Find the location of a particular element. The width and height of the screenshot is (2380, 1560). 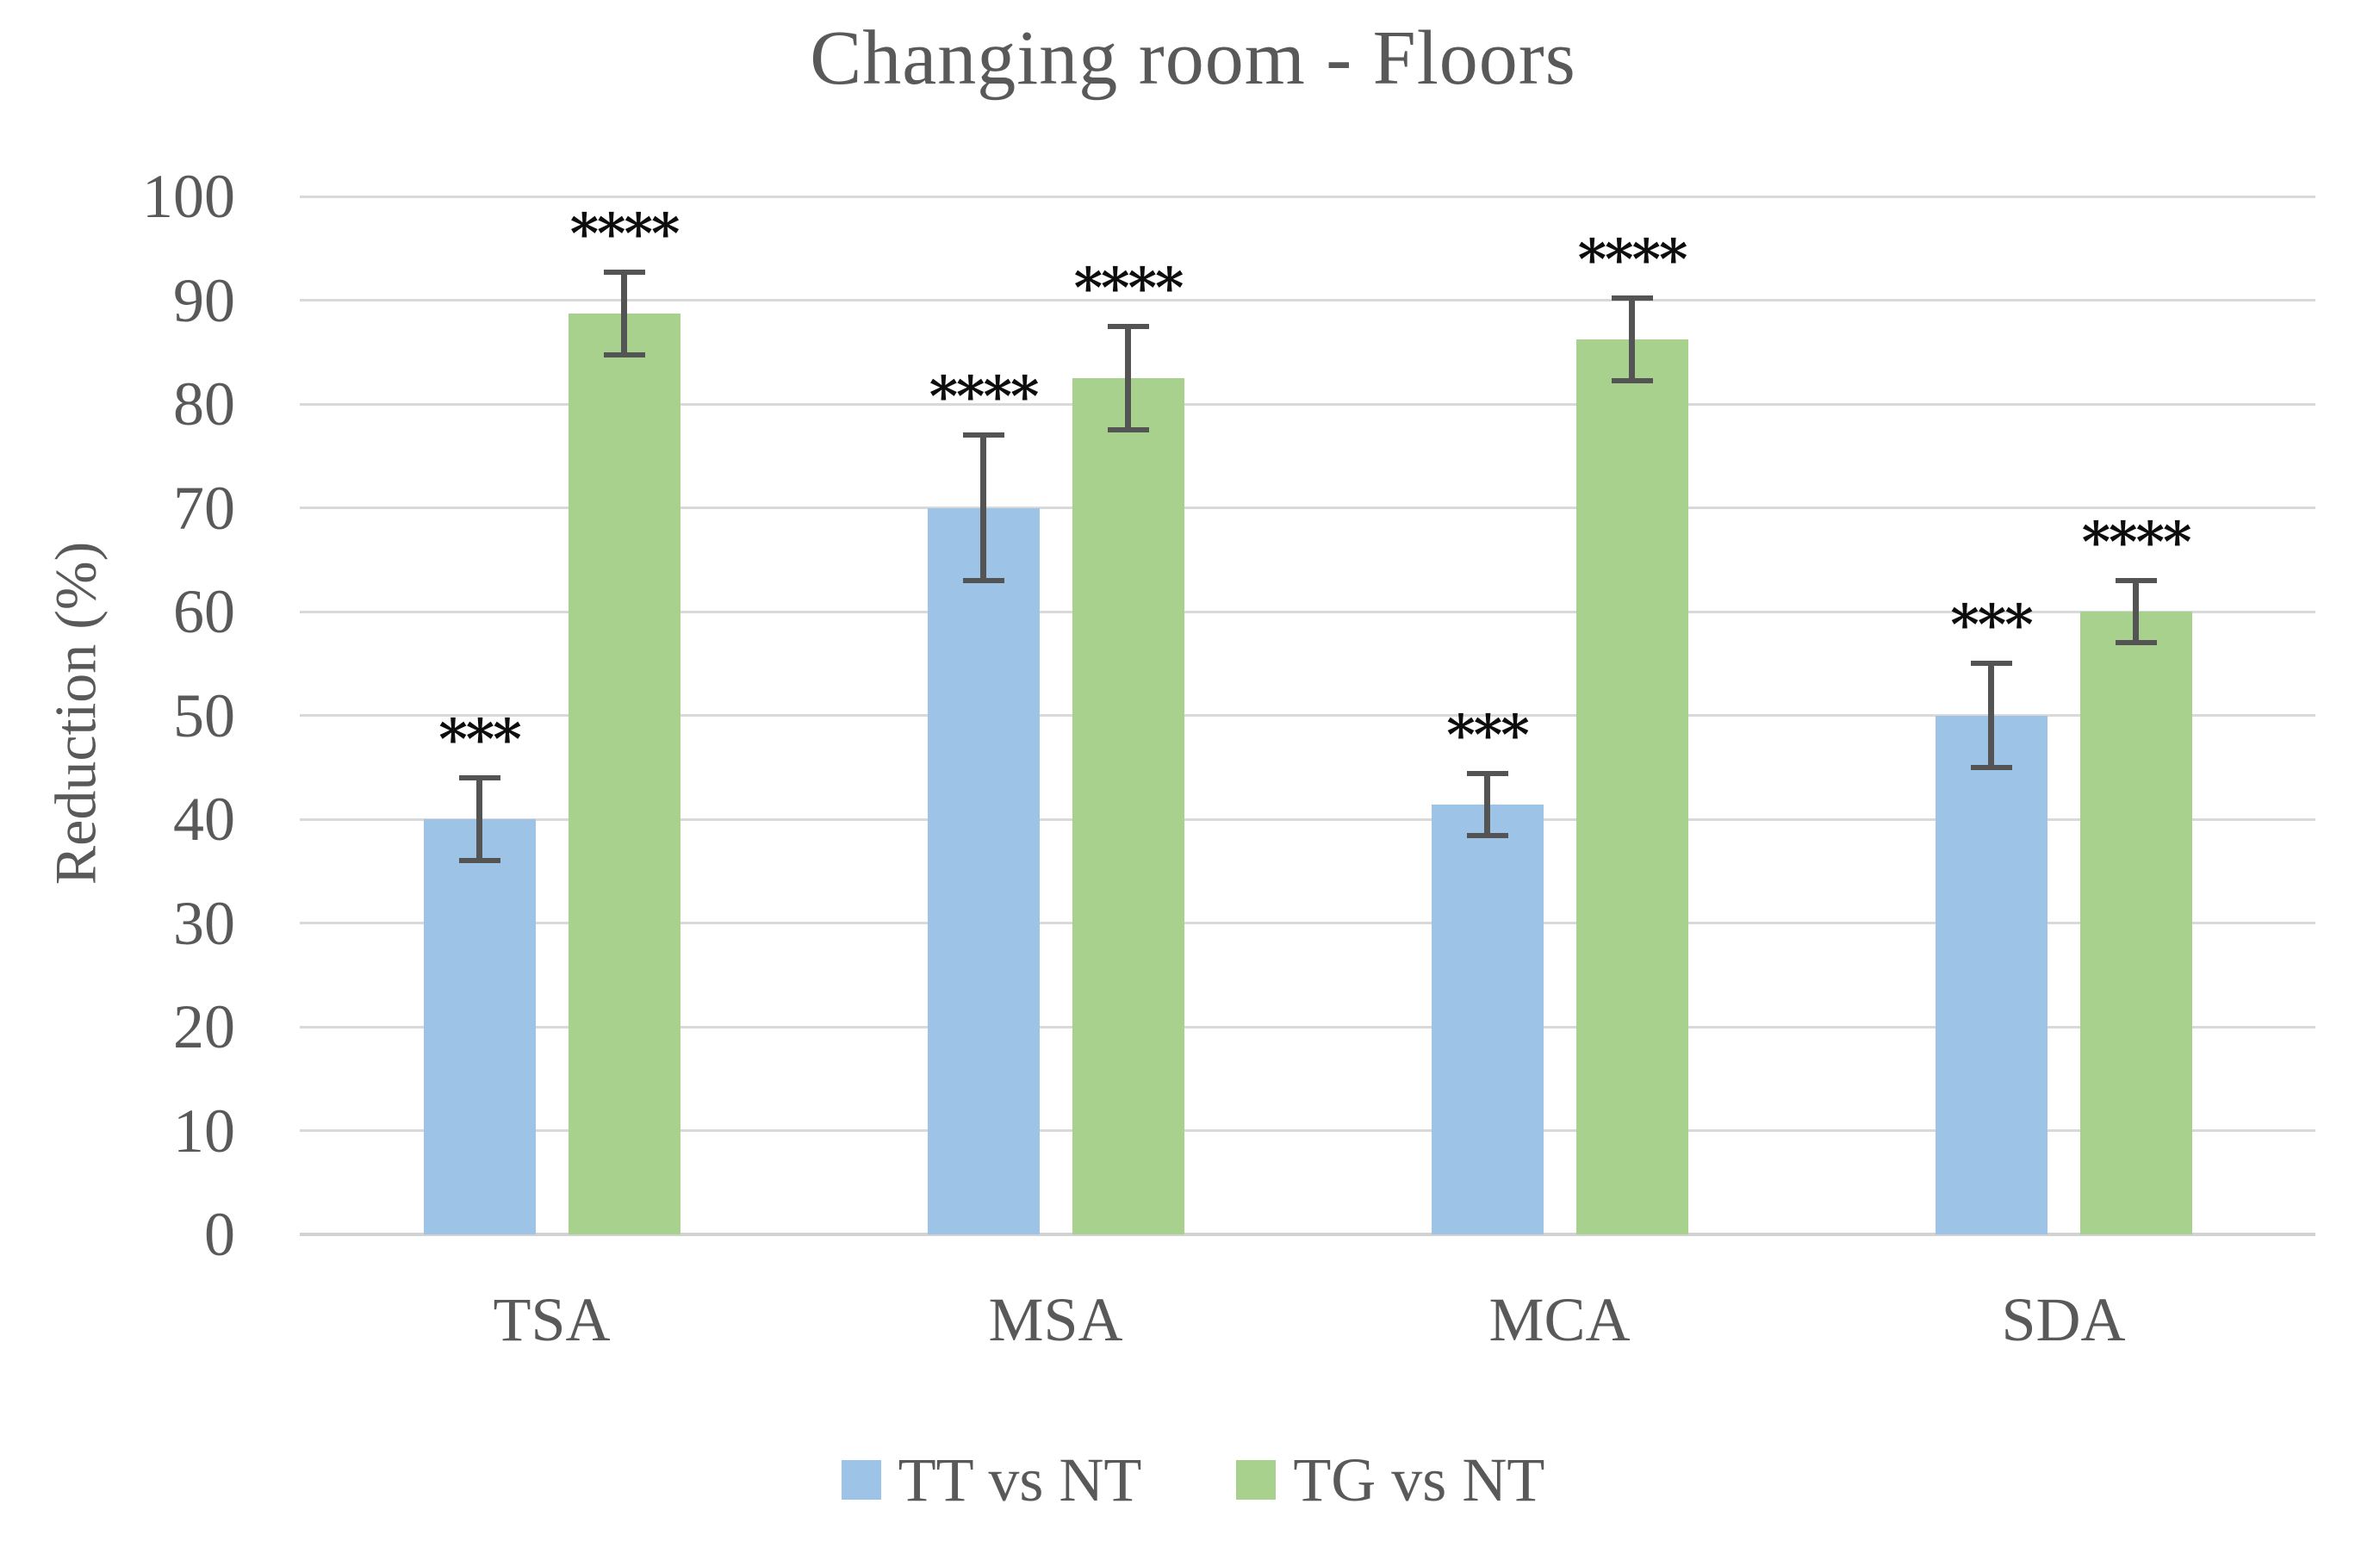

y-tick-label: 10 is located at coordinates (204, 1131).